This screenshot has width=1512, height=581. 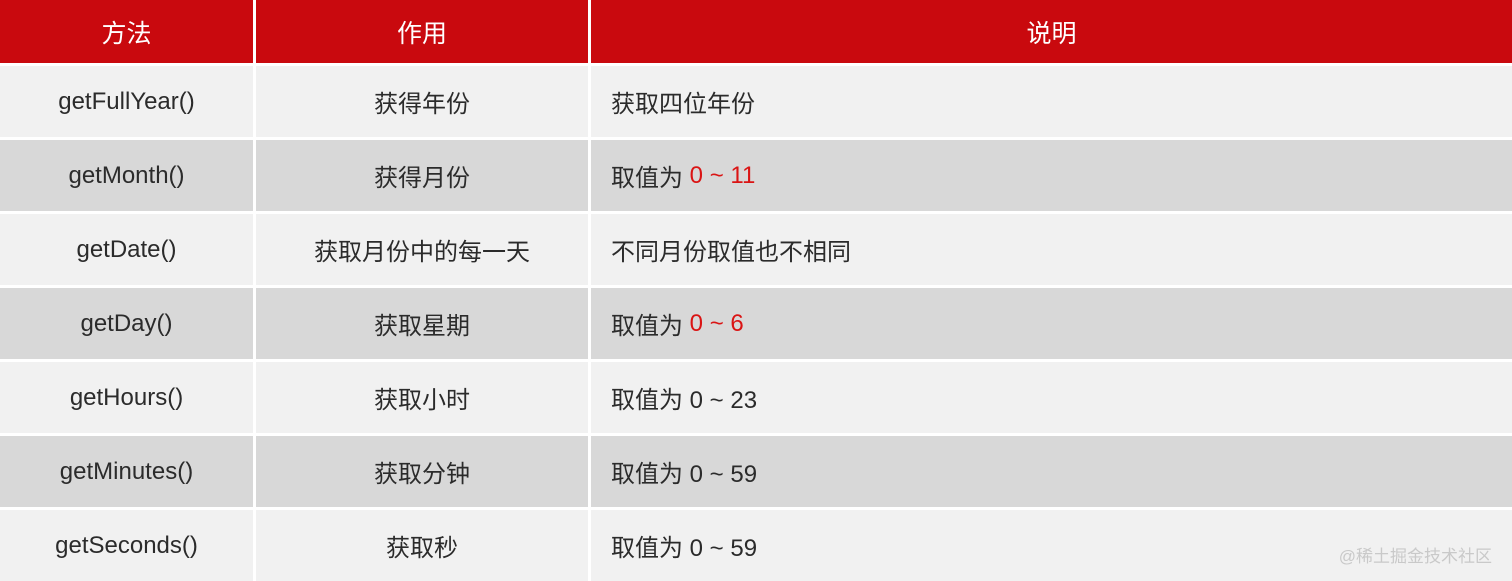 I want to click on table-row: getFullYear() 获得年份 获取四位年份, so click(x=756, y=101).